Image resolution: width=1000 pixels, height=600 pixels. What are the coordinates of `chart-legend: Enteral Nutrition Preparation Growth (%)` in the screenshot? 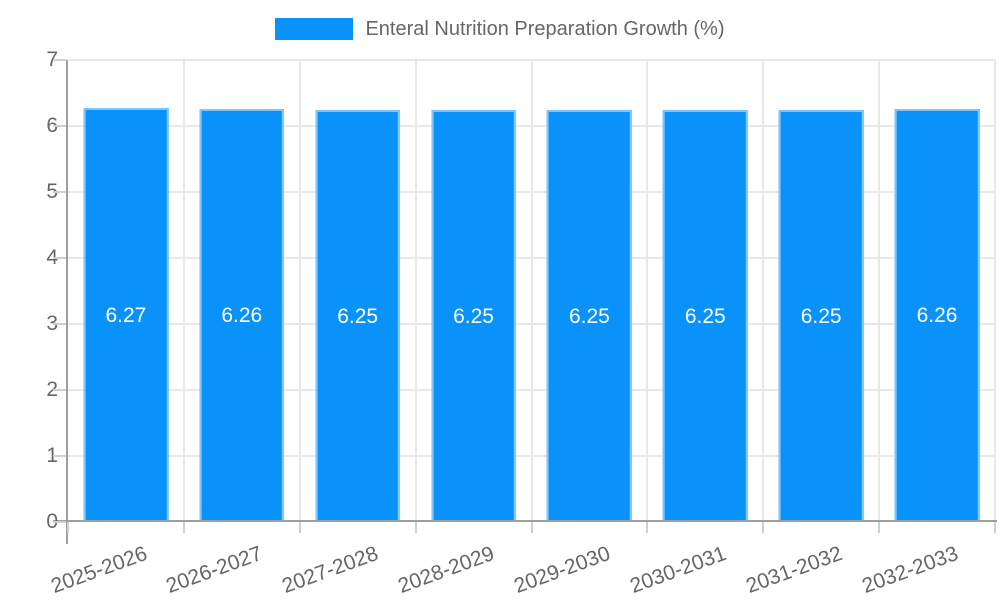 It's located at (500, 29).